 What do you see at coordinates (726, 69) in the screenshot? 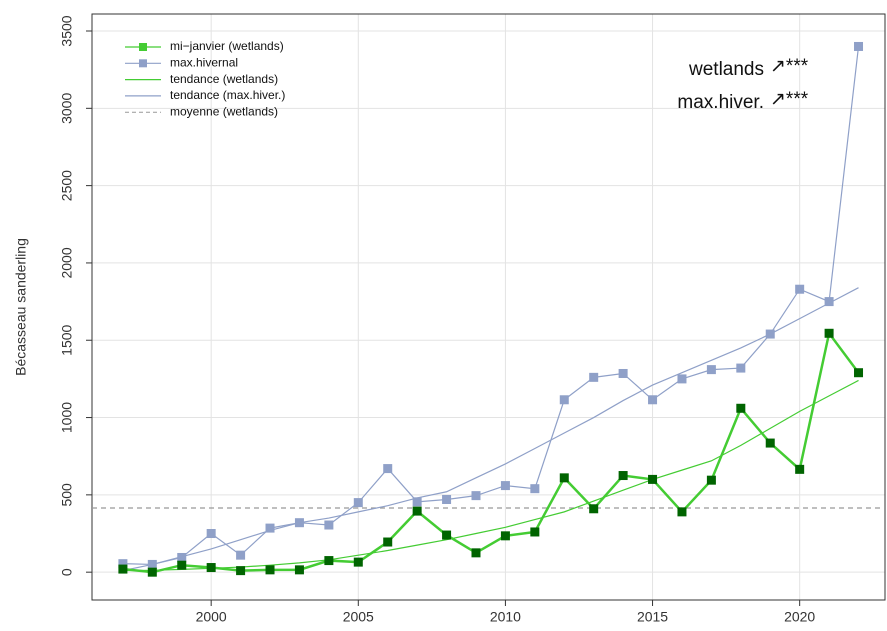
I see `annotation-label: wetlands` at bounding box center [726, 69].